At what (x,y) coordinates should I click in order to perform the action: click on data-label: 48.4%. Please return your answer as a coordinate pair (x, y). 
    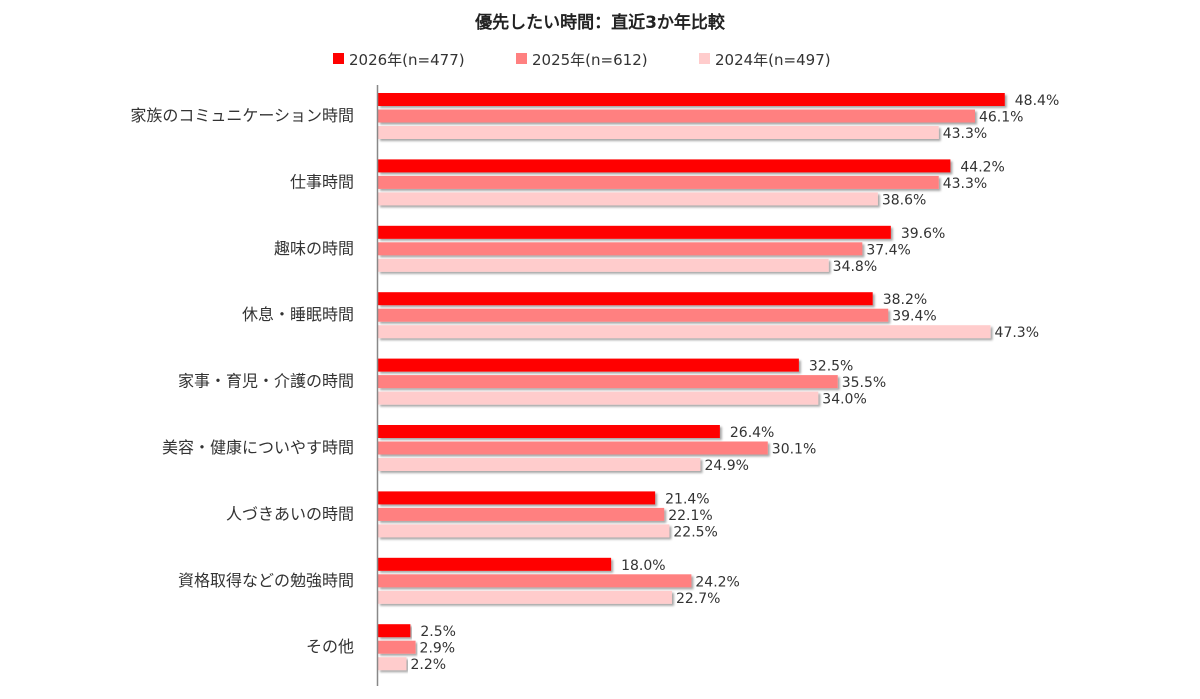
    Looking at the image, I should click on (1037, 101).